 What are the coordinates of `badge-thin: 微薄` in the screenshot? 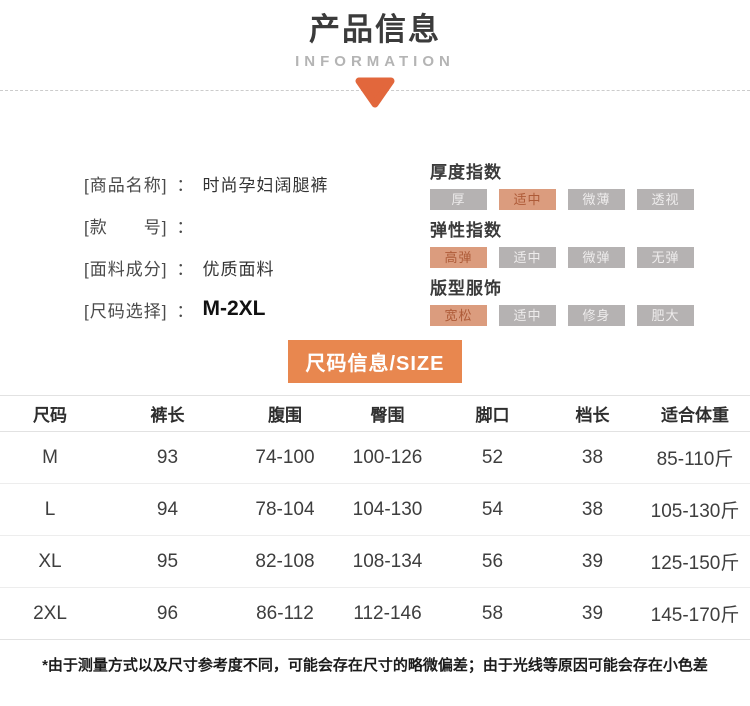 It's located at (596, 199).